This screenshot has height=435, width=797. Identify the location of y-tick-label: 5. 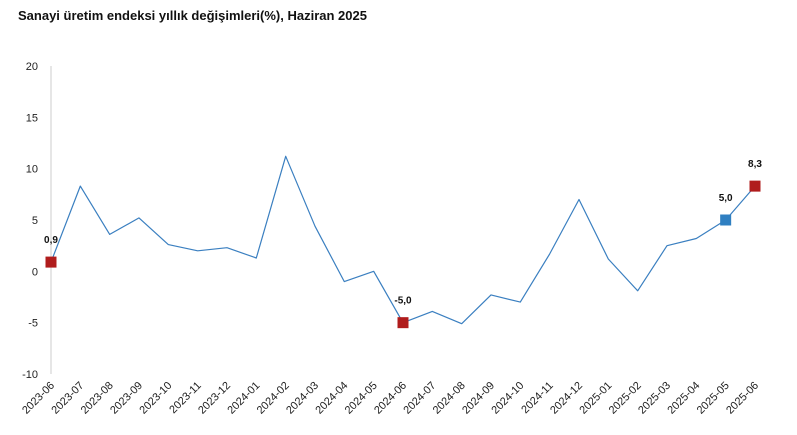
(35, 221).